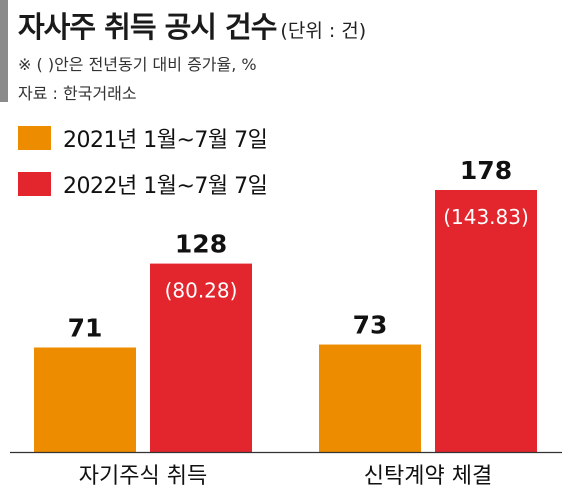 The image size is (570, 494). I want to click on value-label-1-1: 71, so click(85, 327).